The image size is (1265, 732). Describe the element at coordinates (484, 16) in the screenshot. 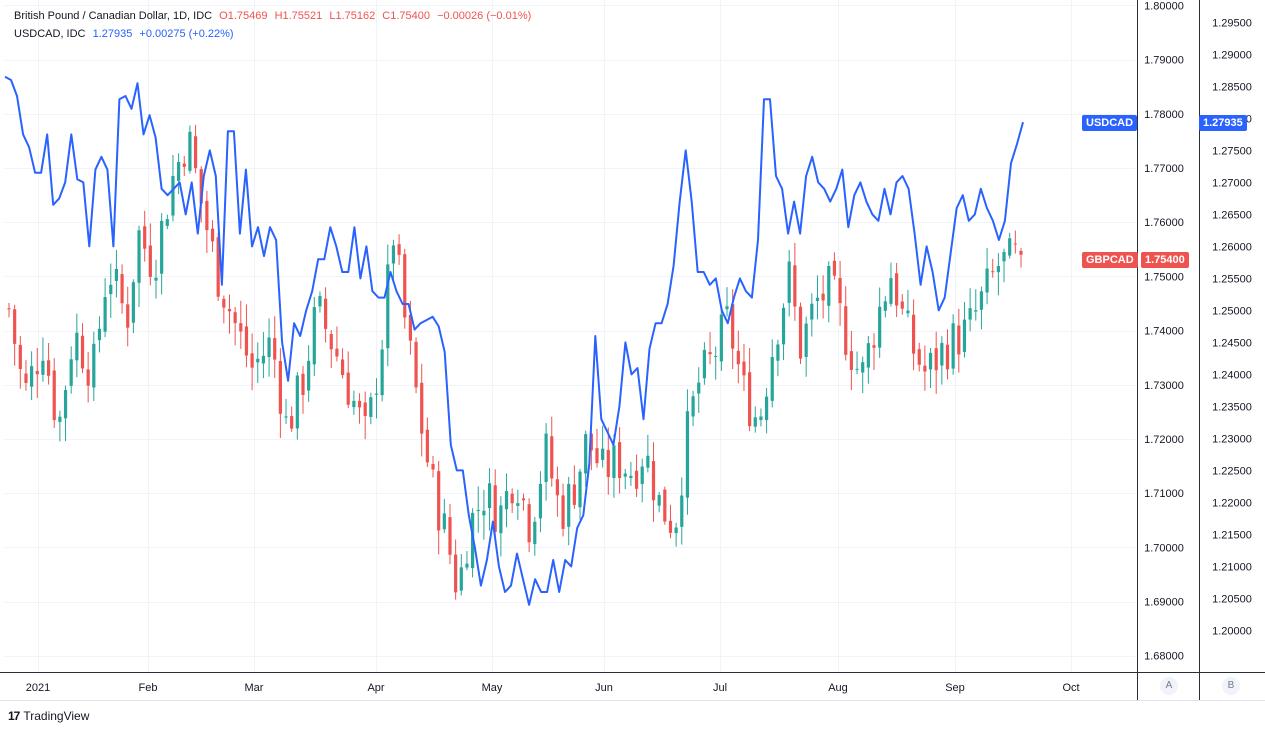

I see `legend-change: −0.00026 (−0.01%)` at that location.